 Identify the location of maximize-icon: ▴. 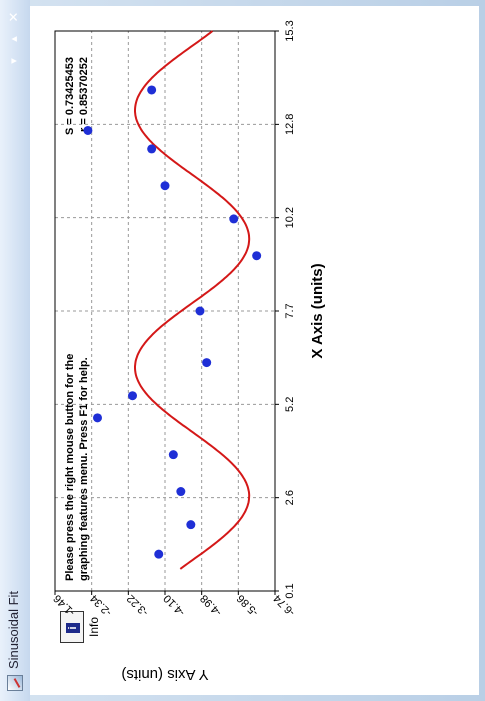
(14, 39).